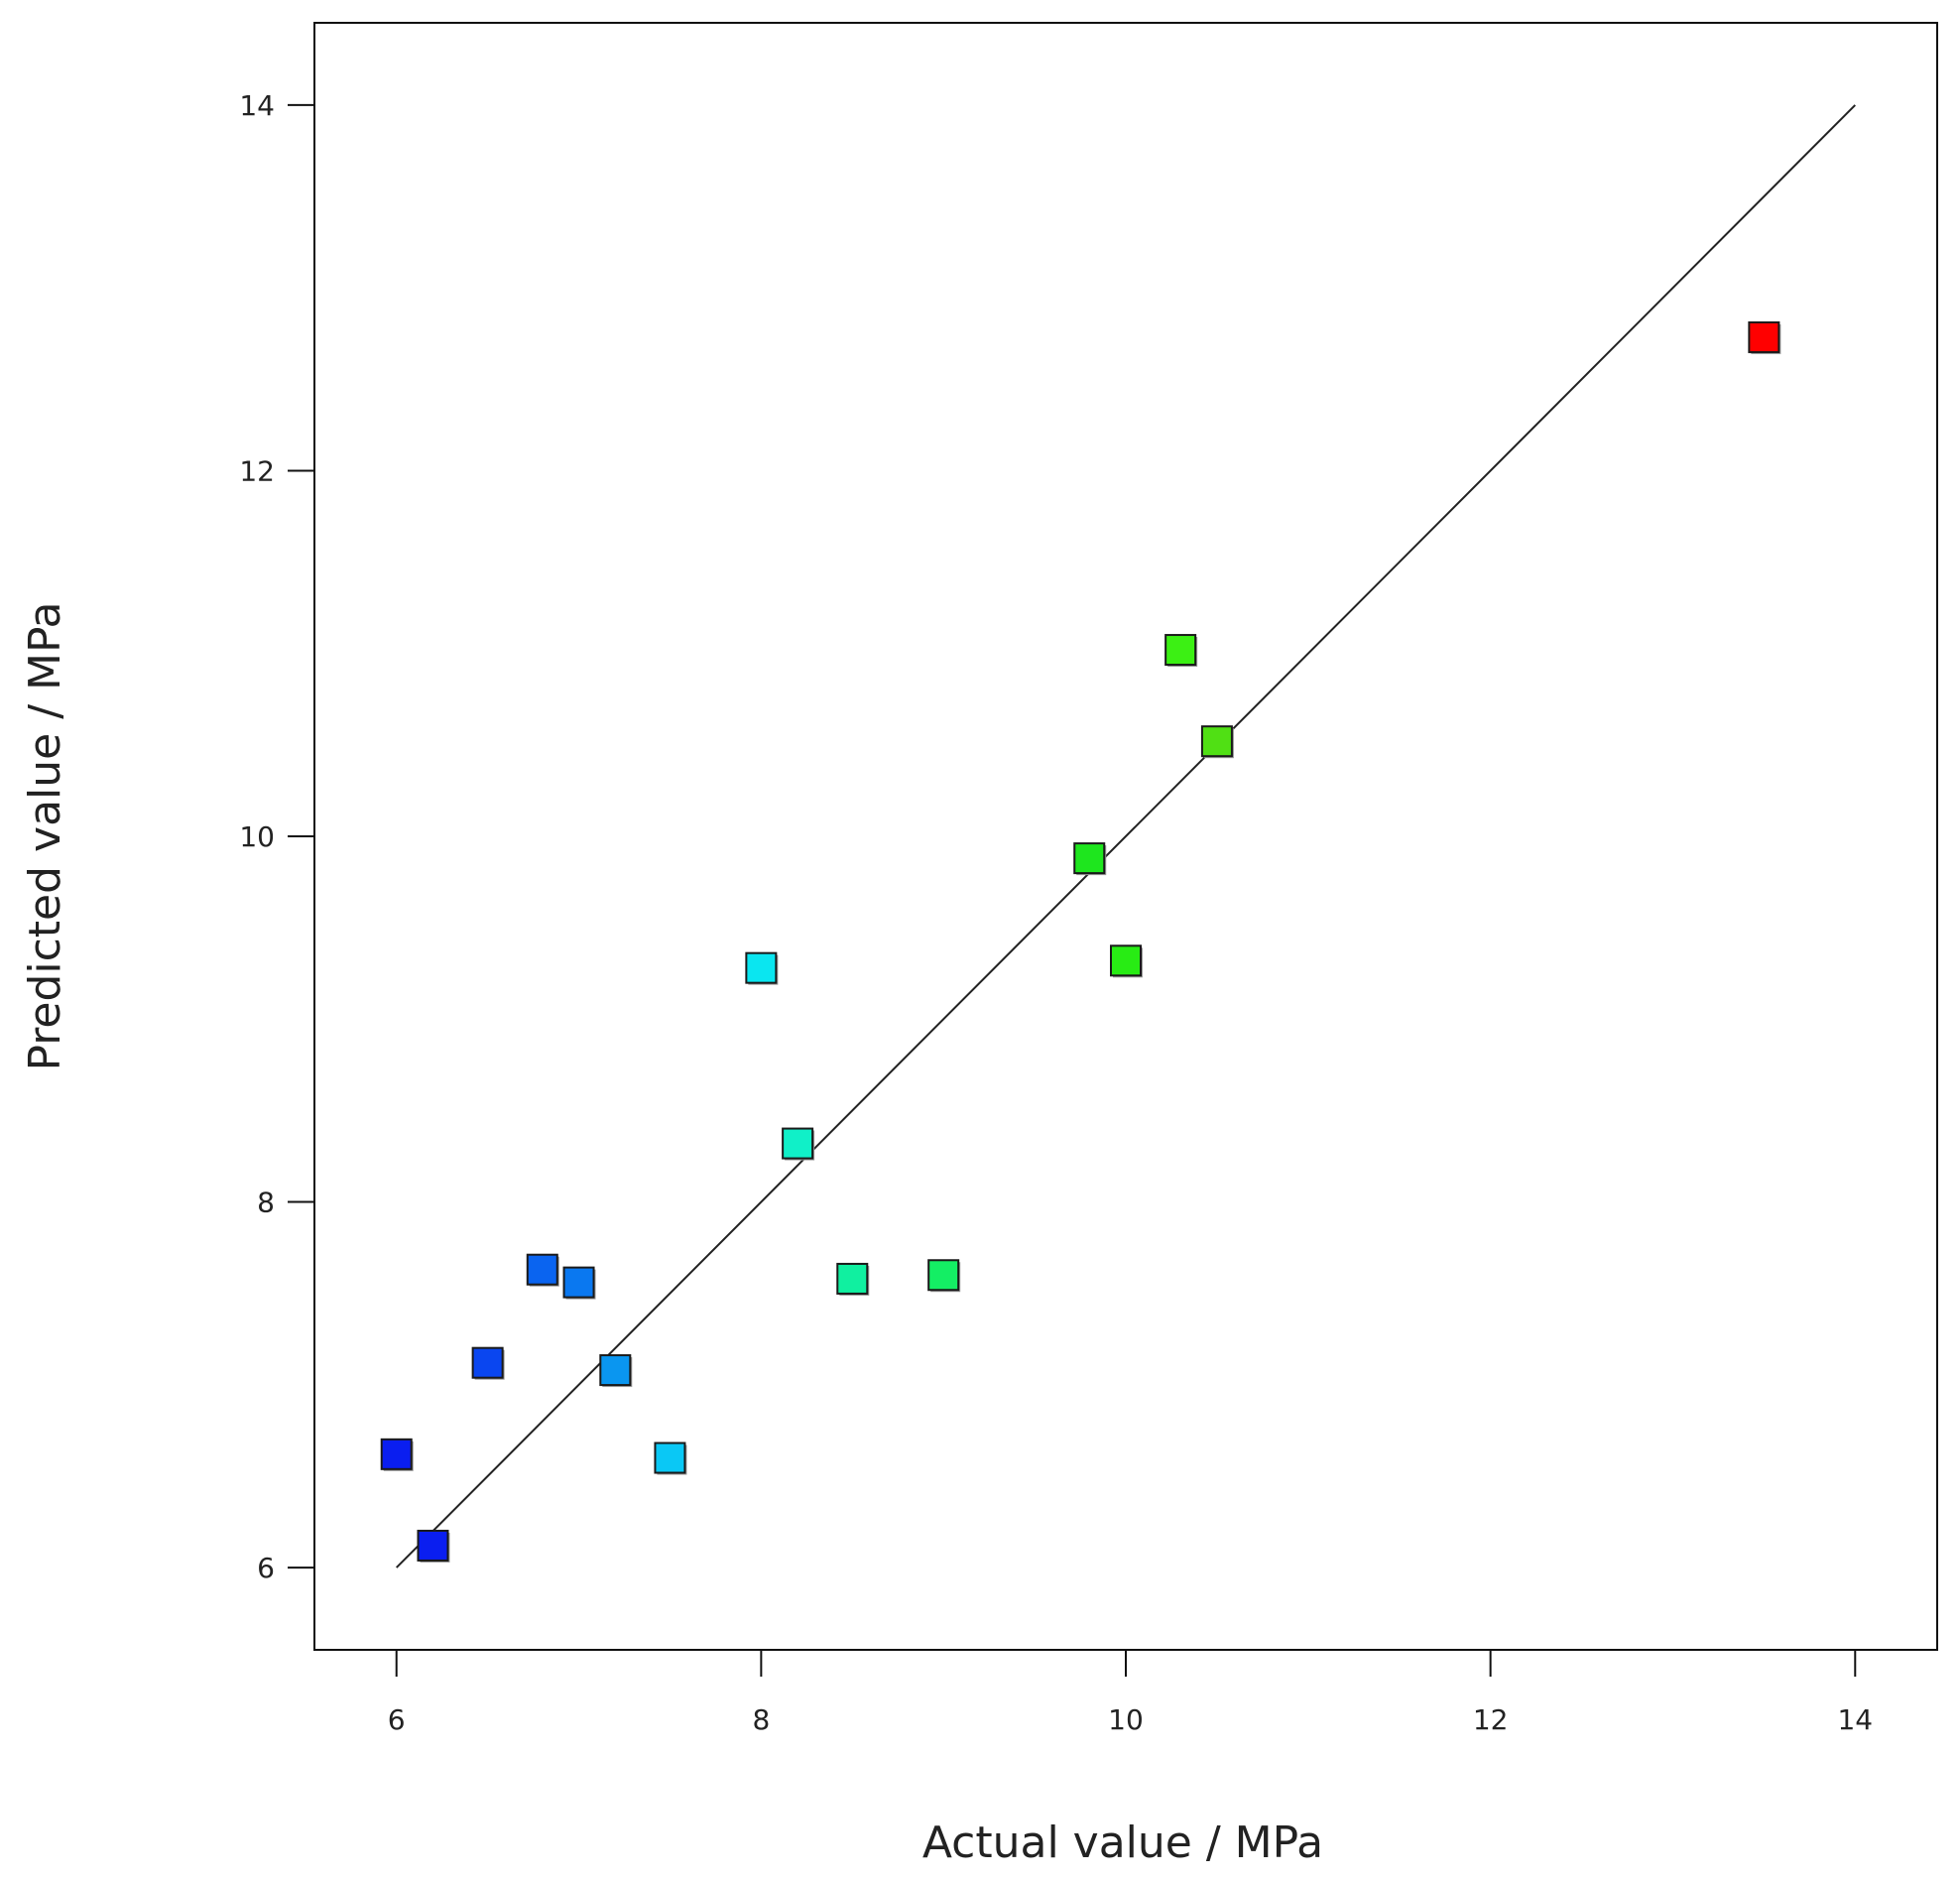 This screenshot has width=1960, height=1880. I want to click on y-tick-label: 12, so click(257, 471).